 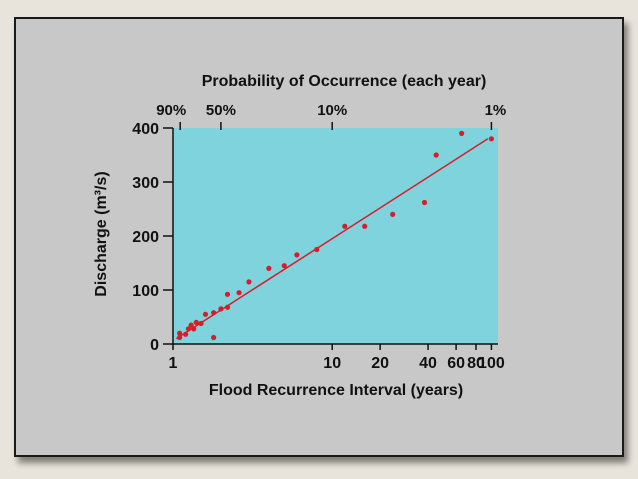 What do you see at coordinates (380, 363) in the screenshot?
I see `x-tick-label-20: 20` at bounding box center [380, 363].